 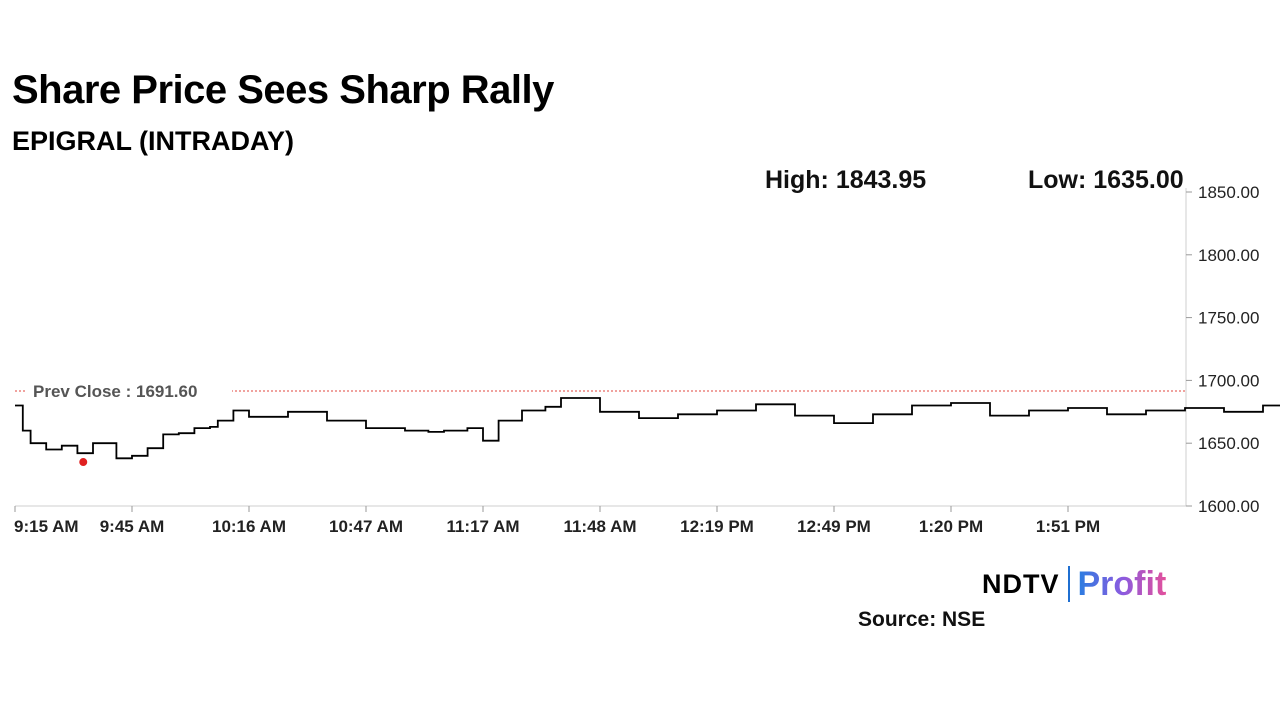 What do you see at coordinates (600, 389) in the screenshot?
I see `prev-close-layer: Prev Close : 1691.60` at bounding box center [600, 389].